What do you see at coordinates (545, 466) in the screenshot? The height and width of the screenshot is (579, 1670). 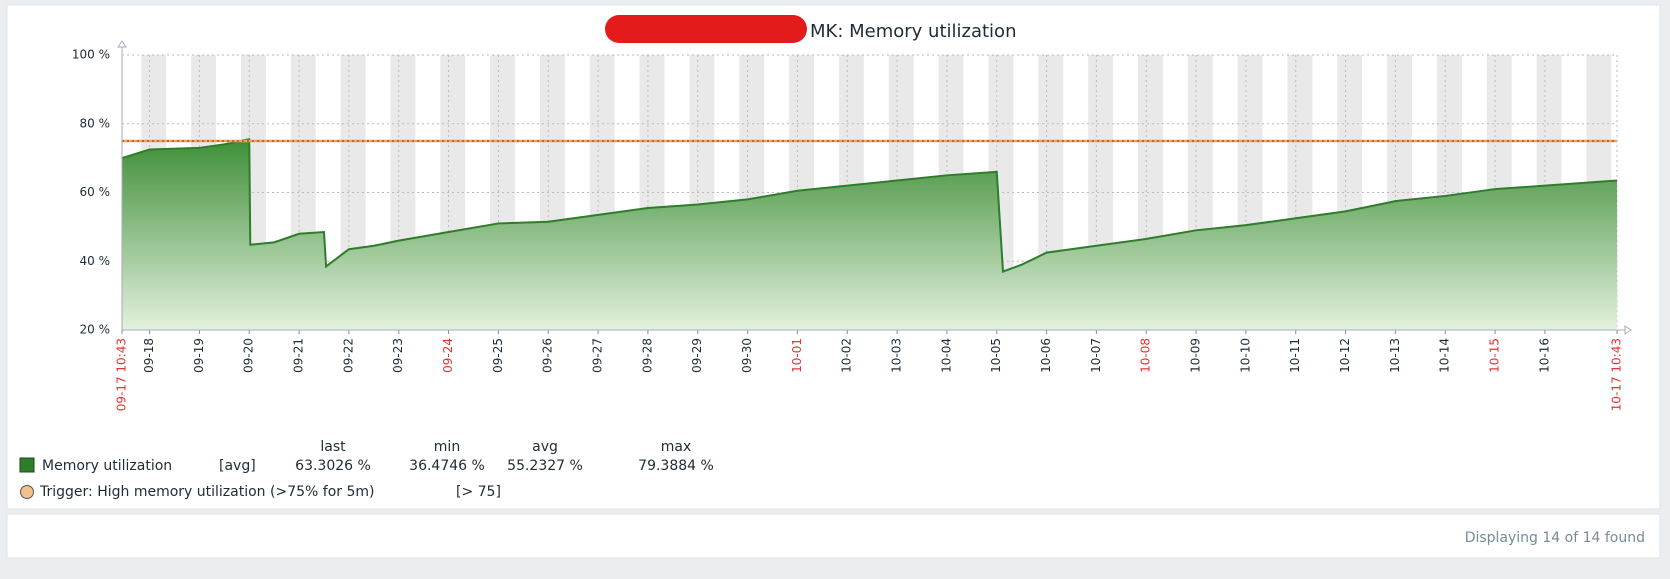 I see `legend-stat: 55.2327 %` at bounding box center [545, 466].